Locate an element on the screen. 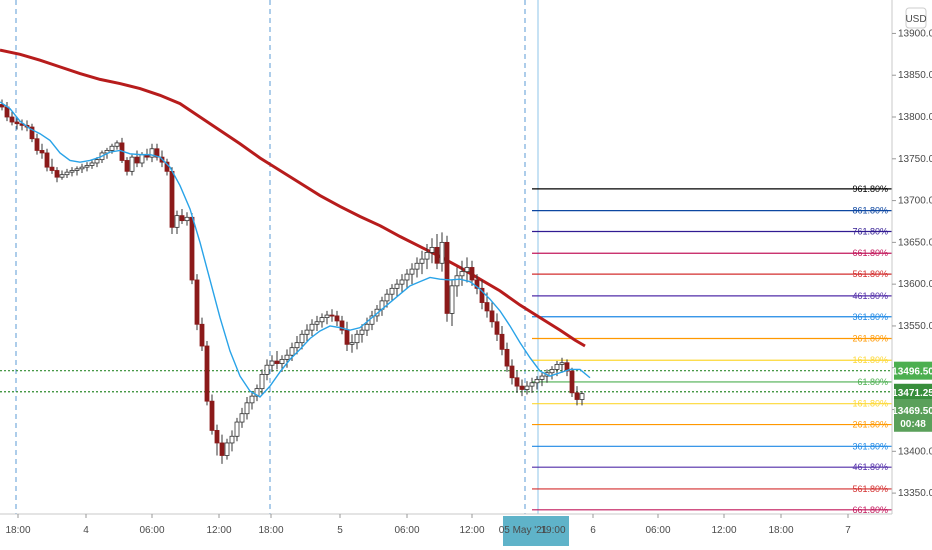 Image resolution: width=932 pixels, height=550 pixels. y-tick-label: 13400.00 is located at coordinates (915, 451).